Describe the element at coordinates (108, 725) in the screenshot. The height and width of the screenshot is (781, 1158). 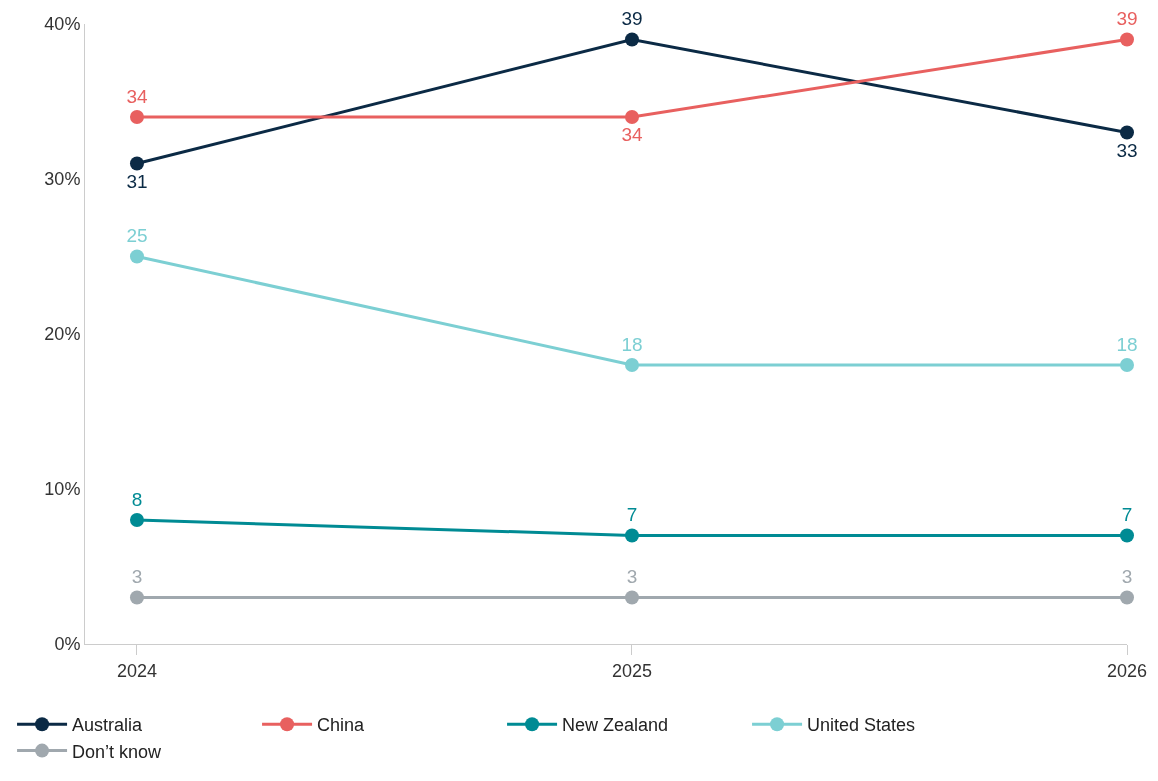
I see `legend-label: Australia` at that location.